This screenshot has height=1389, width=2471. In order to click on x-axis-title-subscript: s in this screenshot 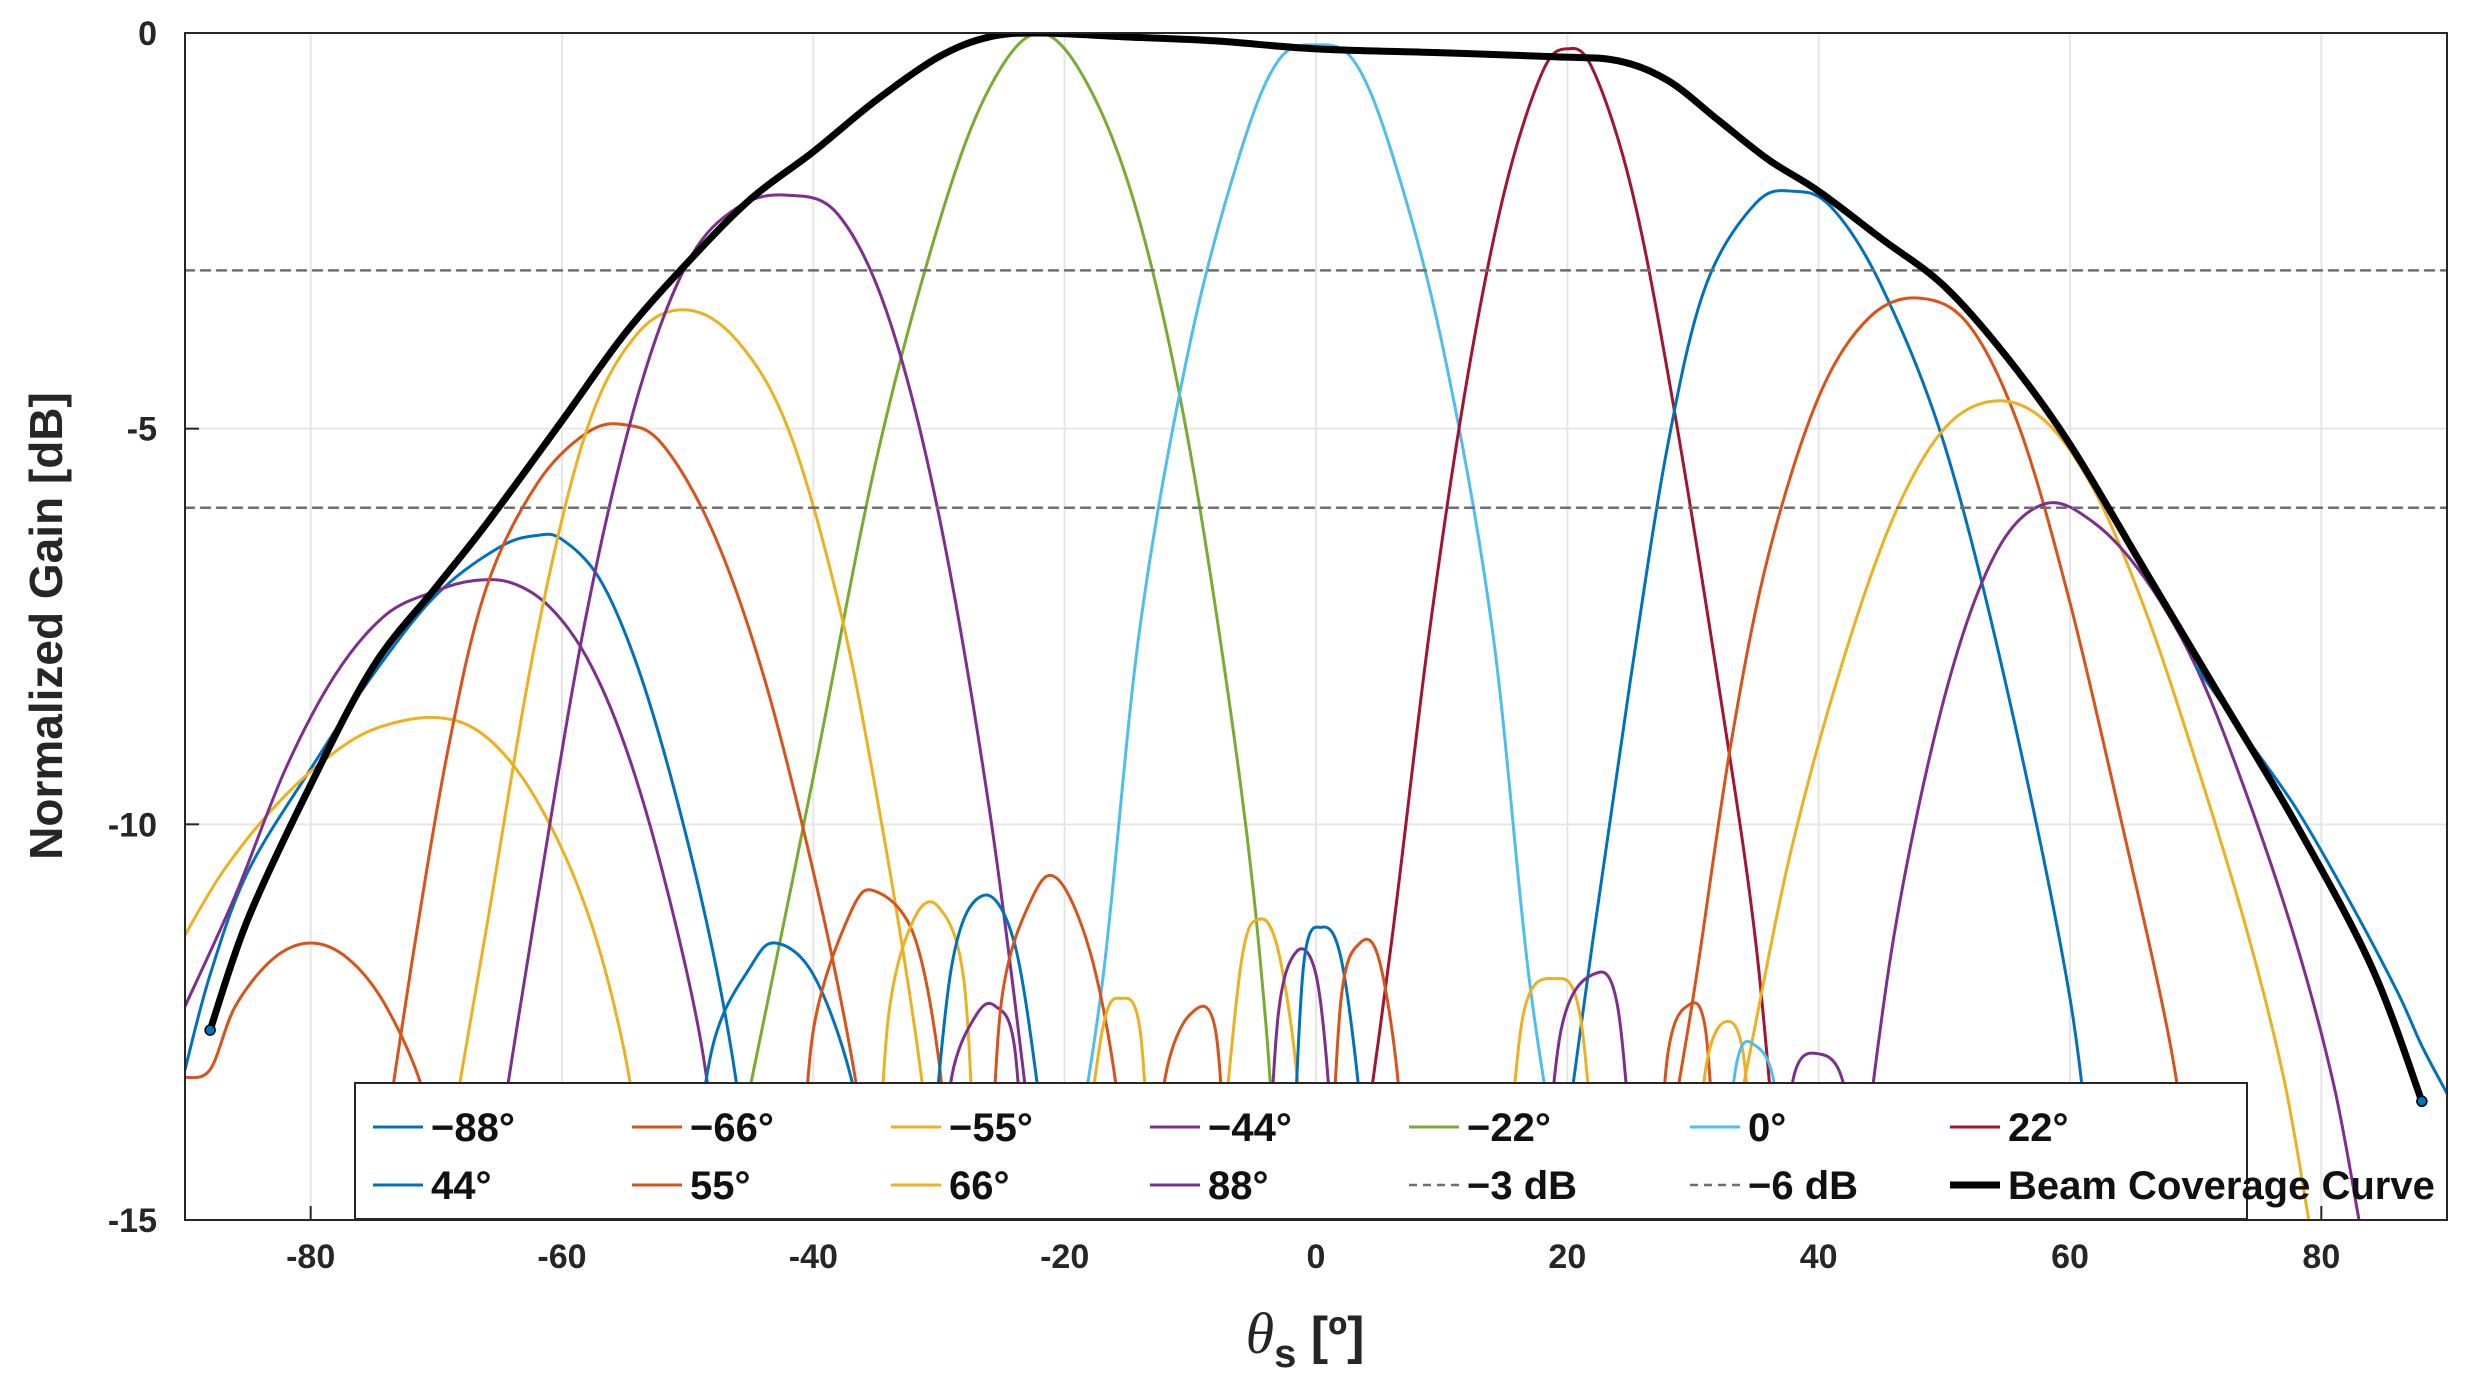, I will do `click(1285, 1354)`.